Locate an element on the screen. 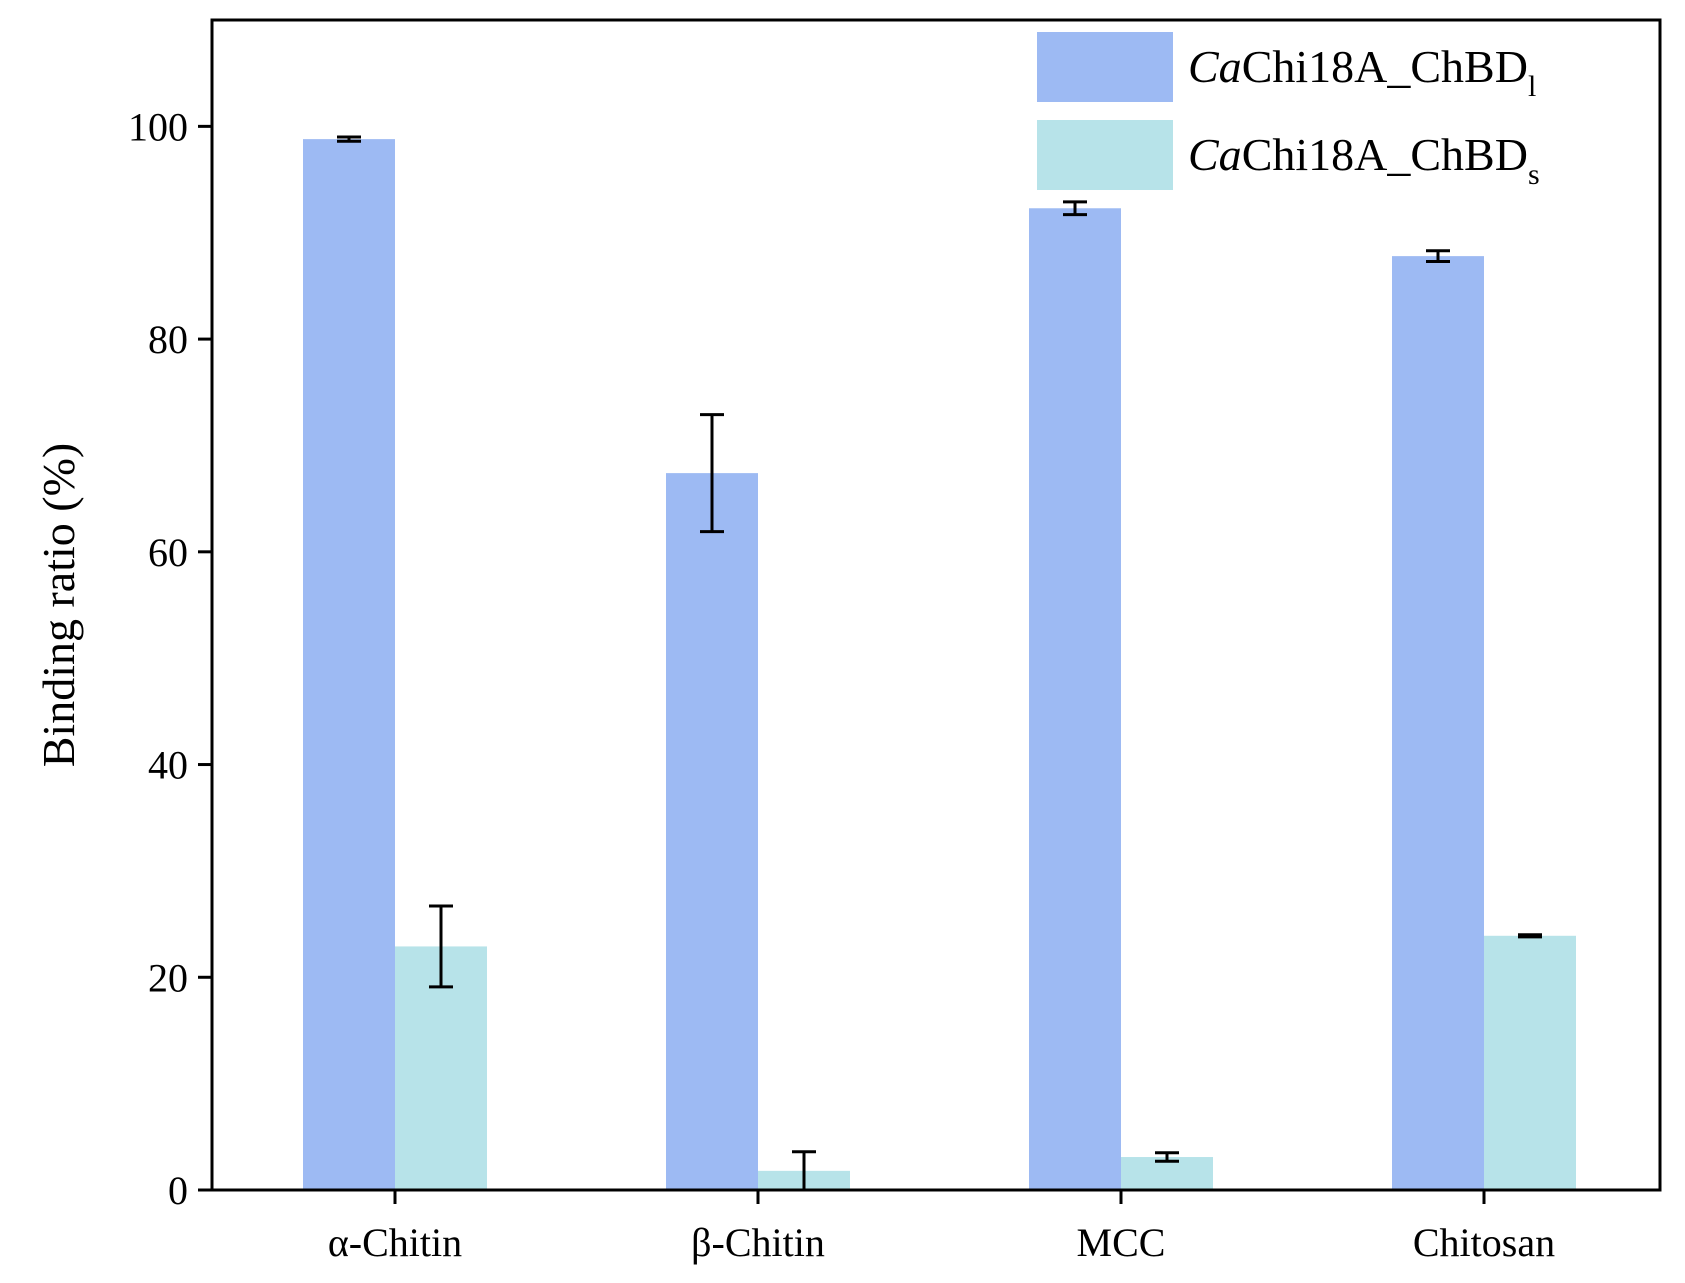  y-tick-label: 60 is located at coordinates (168, 552).